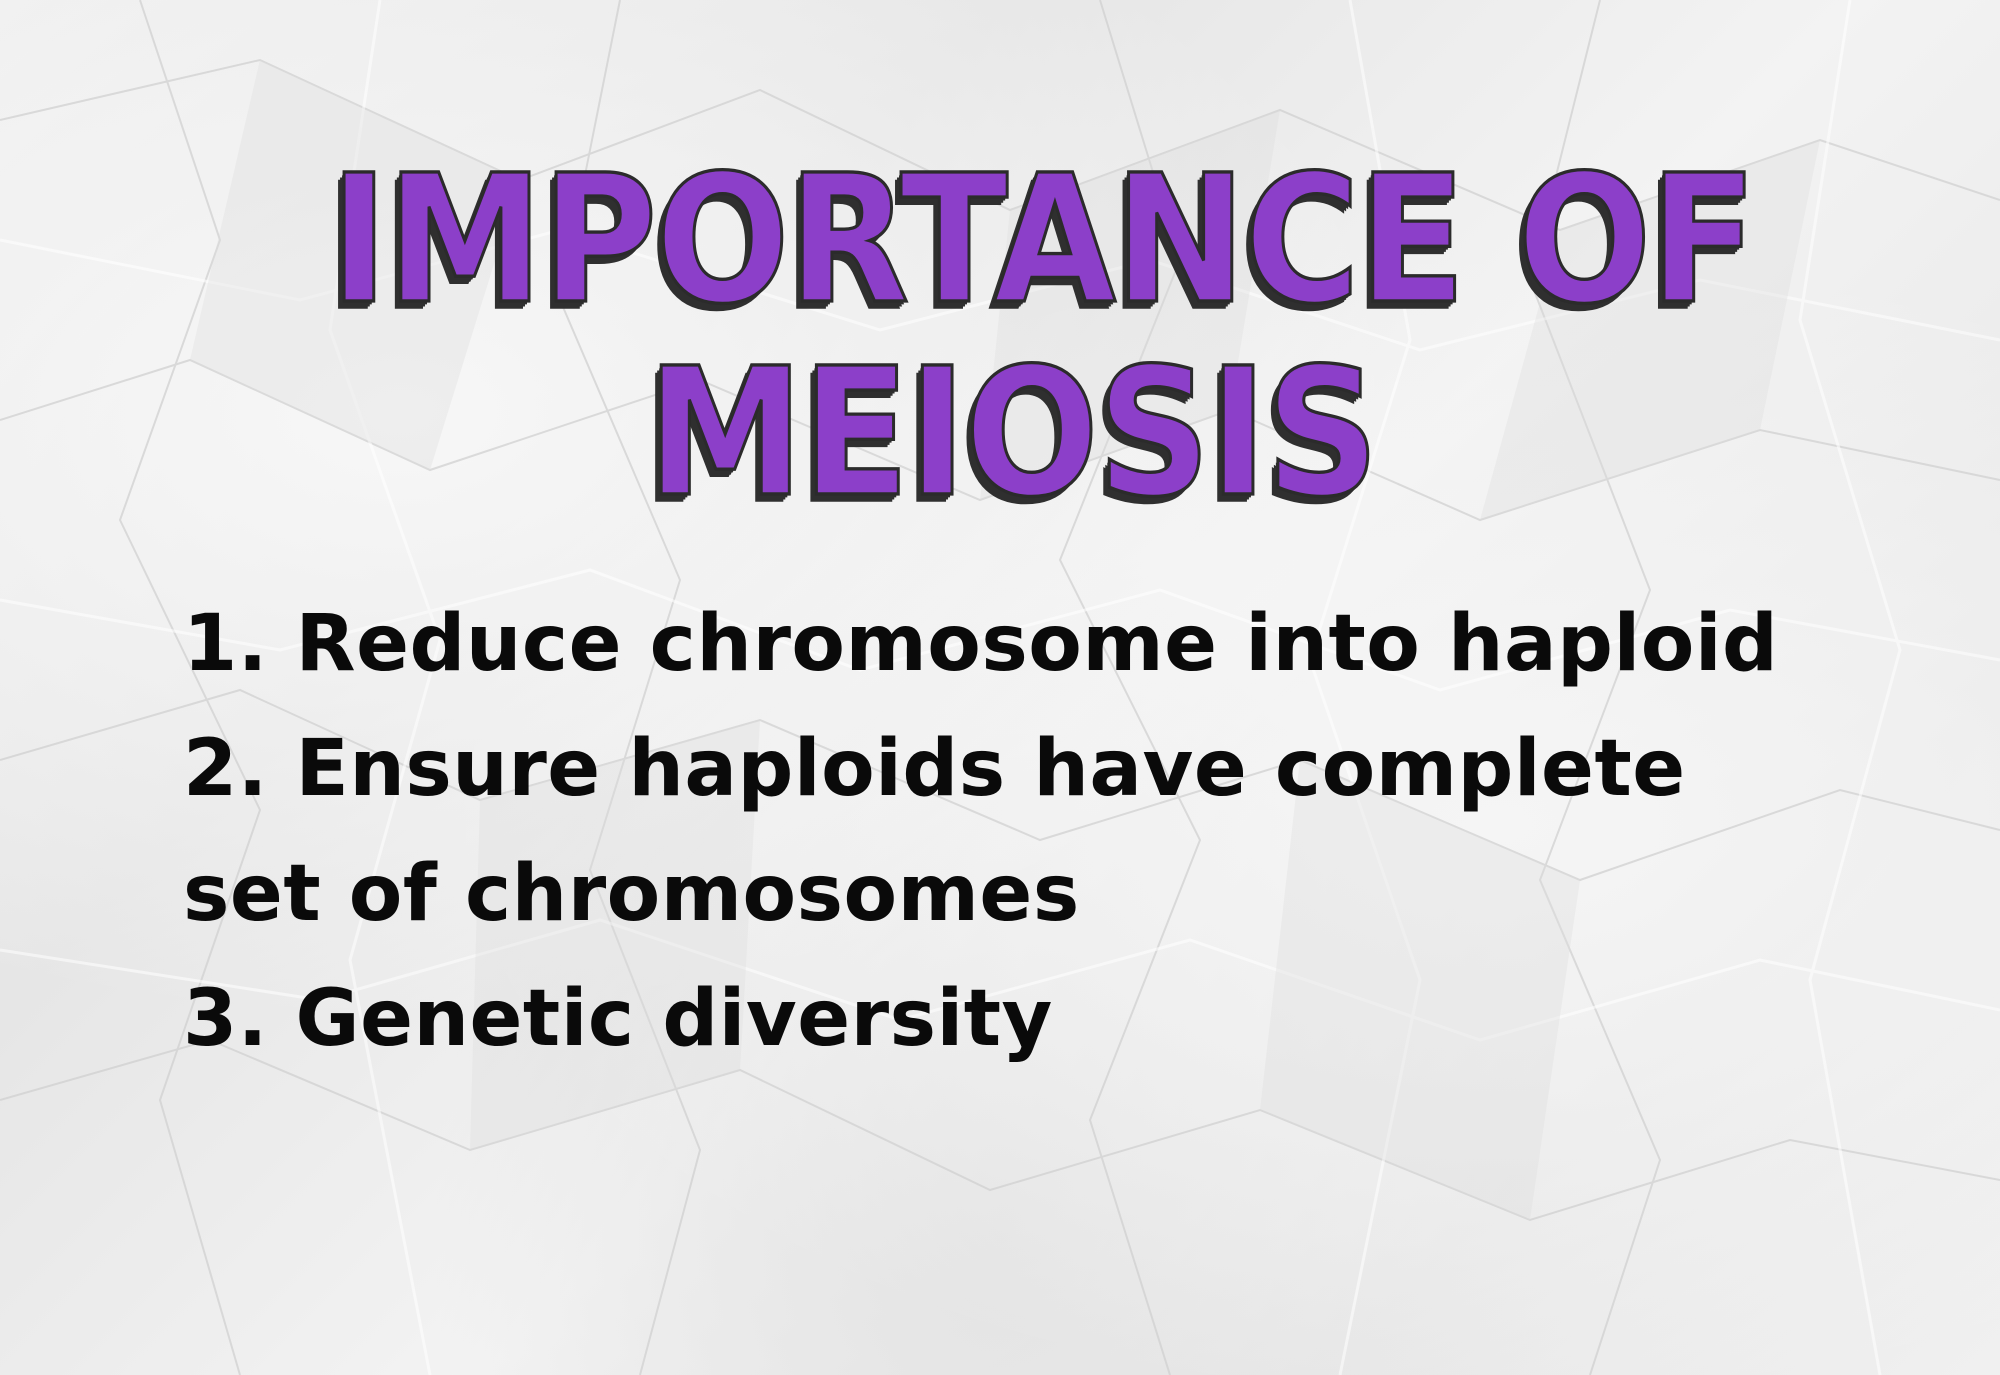  Describe the element at coordinates (981, 644) in the screenshot. I see `list-item: 1. Reduce chromosome into haploid` at that location.